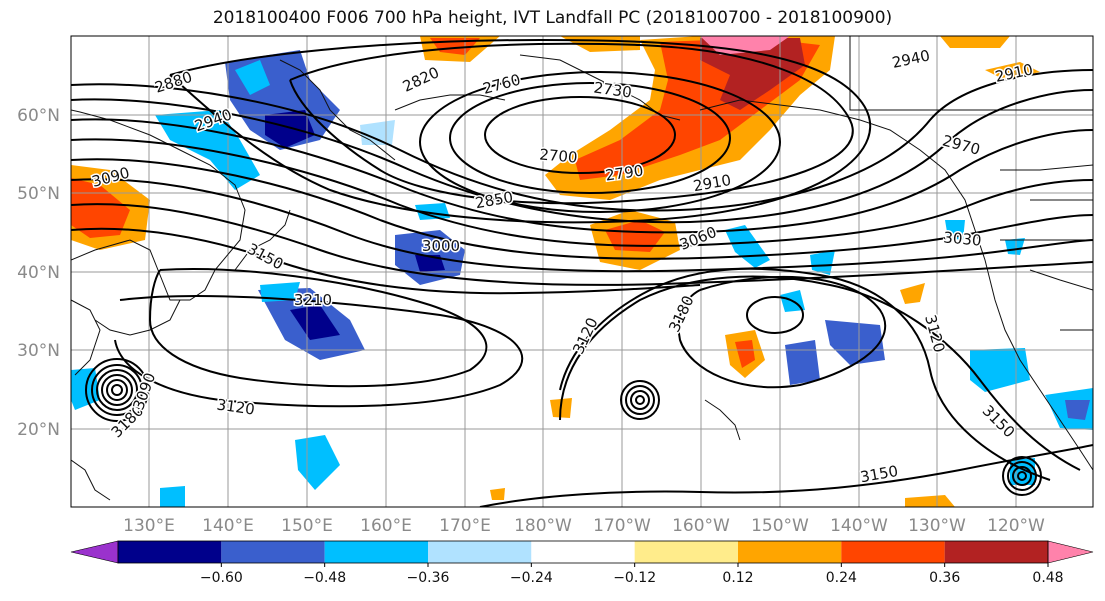 The width and height of the screenshot is (1105, 601). I want to click on lon-label: 170°E, so click(465, 526).